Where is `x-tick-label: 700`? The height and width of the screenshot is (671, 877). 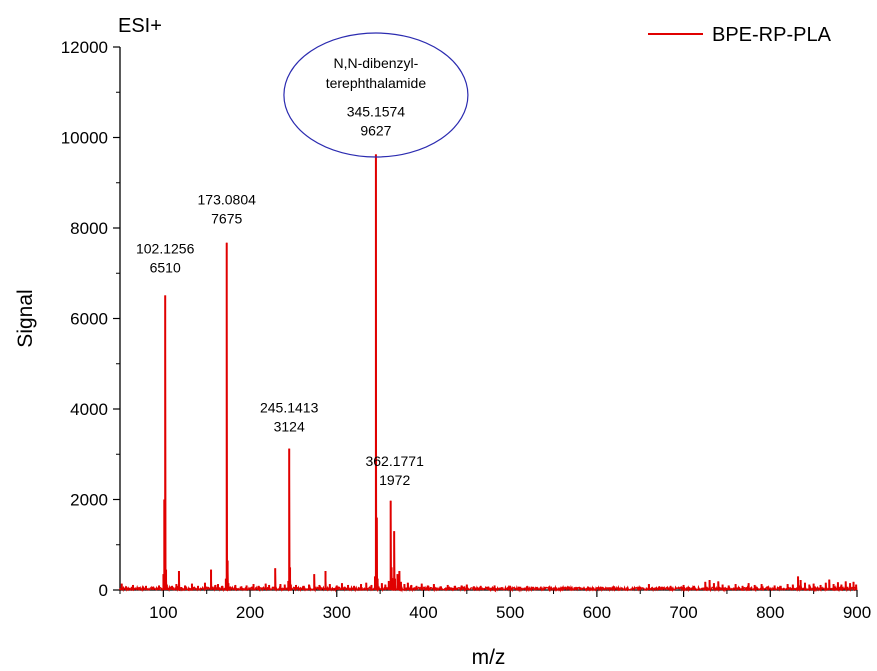 x-tick-label: 700 is located at coordinates (683, 612).